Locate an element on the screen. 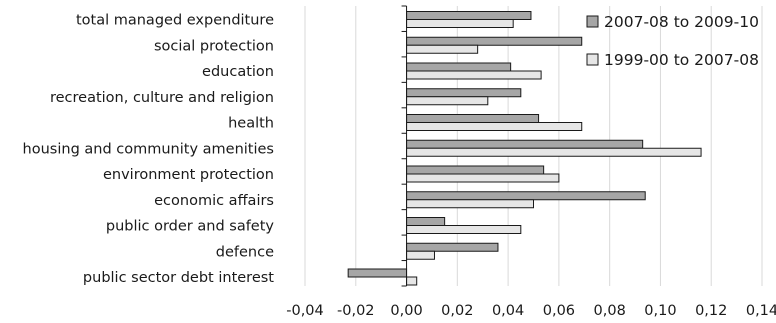  category-label: economic affairs is located at coordinates (214, 201).